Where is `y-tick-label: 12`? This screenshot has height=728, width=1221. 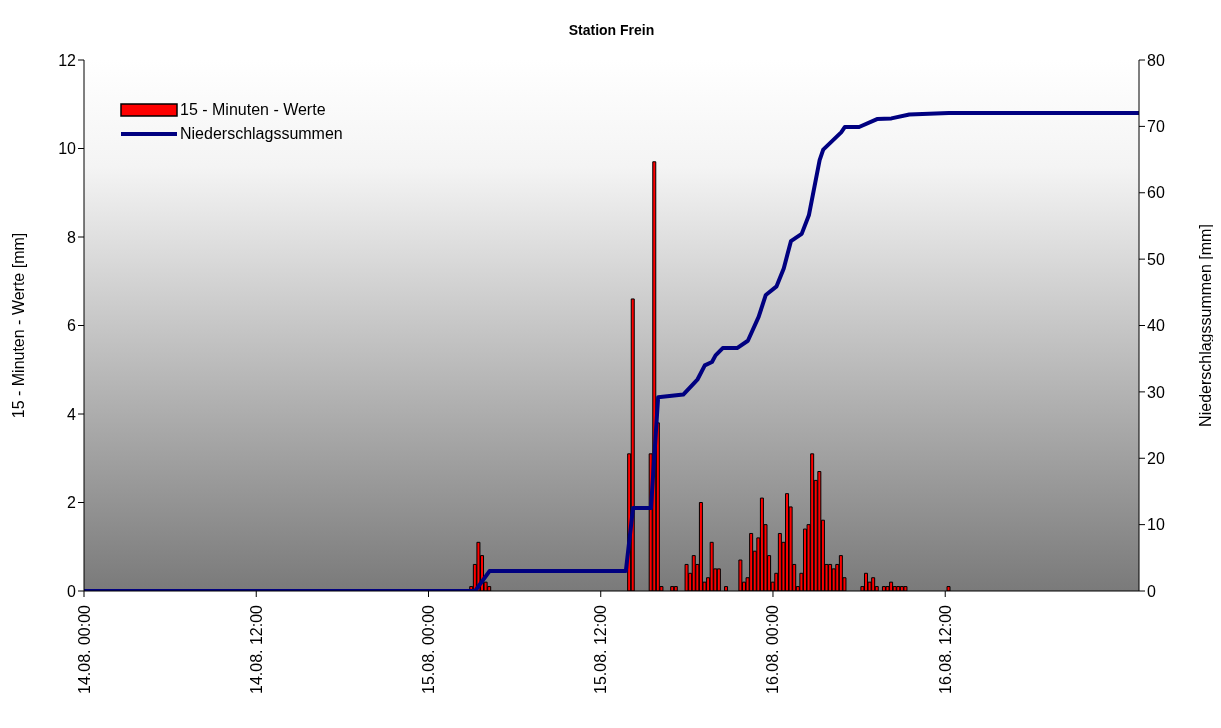
y-tick-label: 12 is located at coordinates (67, 60).